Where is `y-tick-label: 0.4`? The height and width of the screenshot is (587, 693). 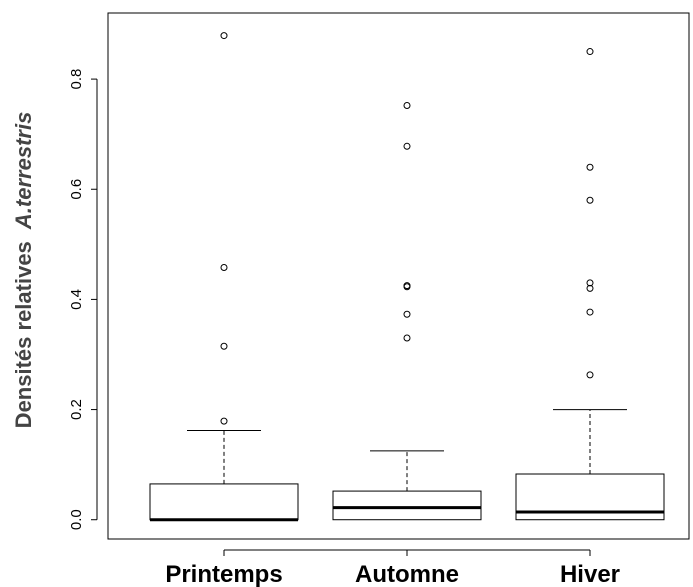 y-tick-label: 0.4 is located at coordinates (76, 299).